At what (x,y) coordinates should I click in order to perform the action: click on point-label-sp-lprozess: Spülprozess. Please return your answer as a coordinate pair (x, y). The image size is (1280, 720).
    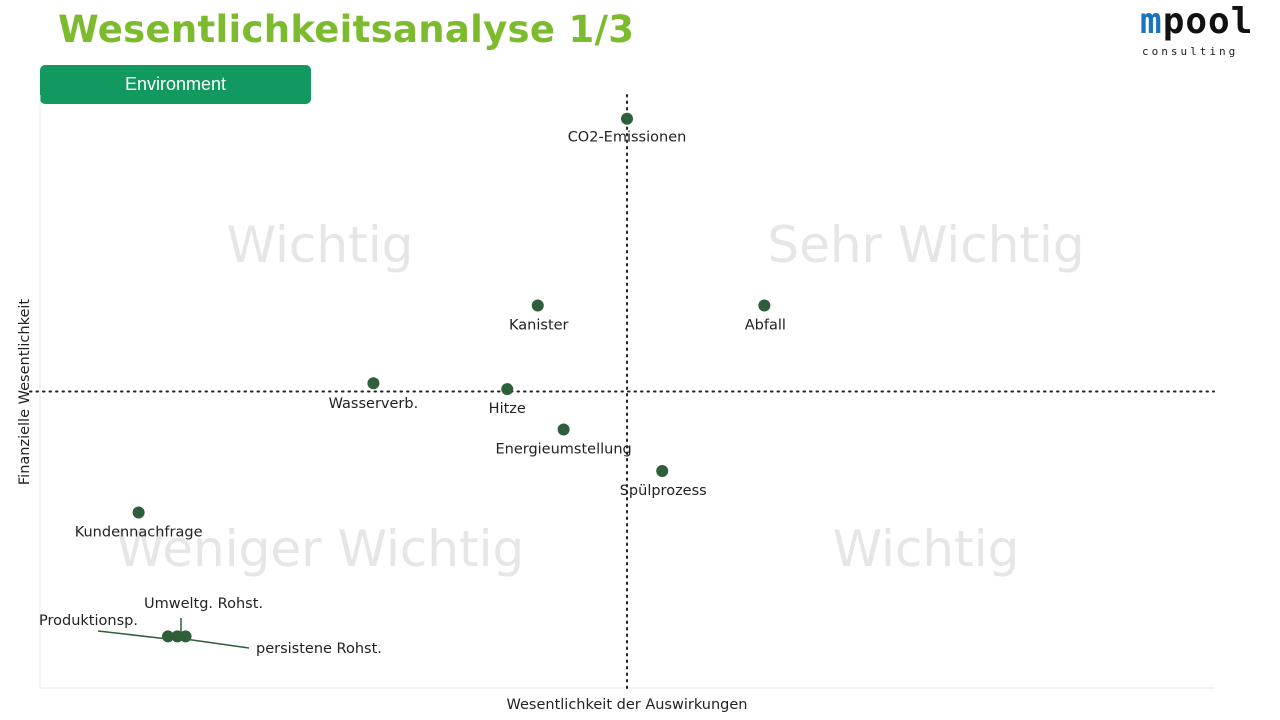
    Looking at the image, I should click on (663, 491).